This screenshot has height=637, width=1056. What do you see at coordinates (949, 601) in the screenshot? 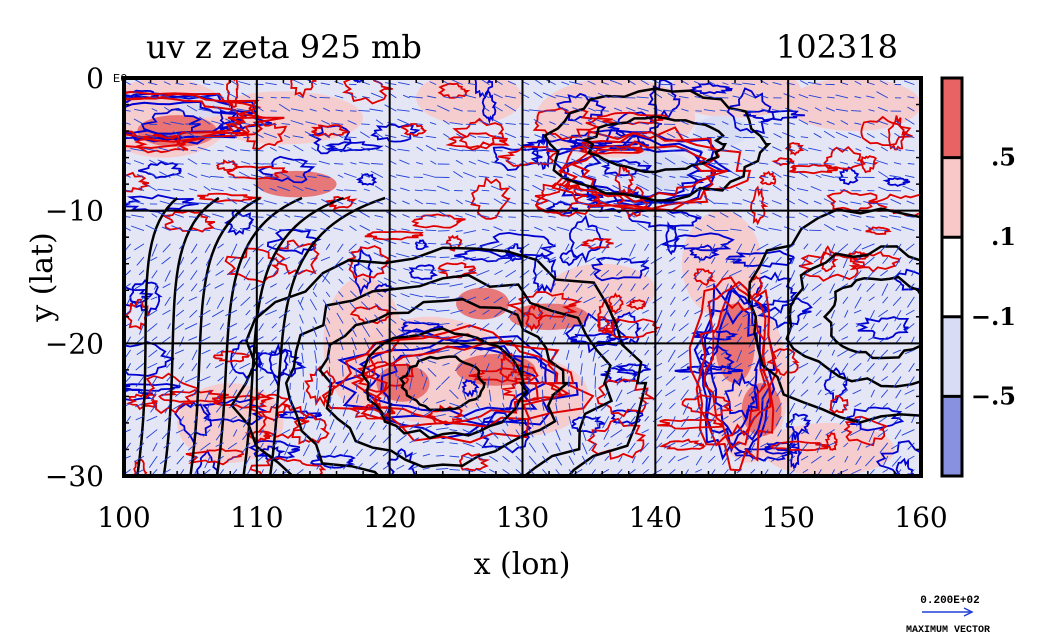
I see `vector-key-value: 0.200E+02` at bounding box center [949, 601].